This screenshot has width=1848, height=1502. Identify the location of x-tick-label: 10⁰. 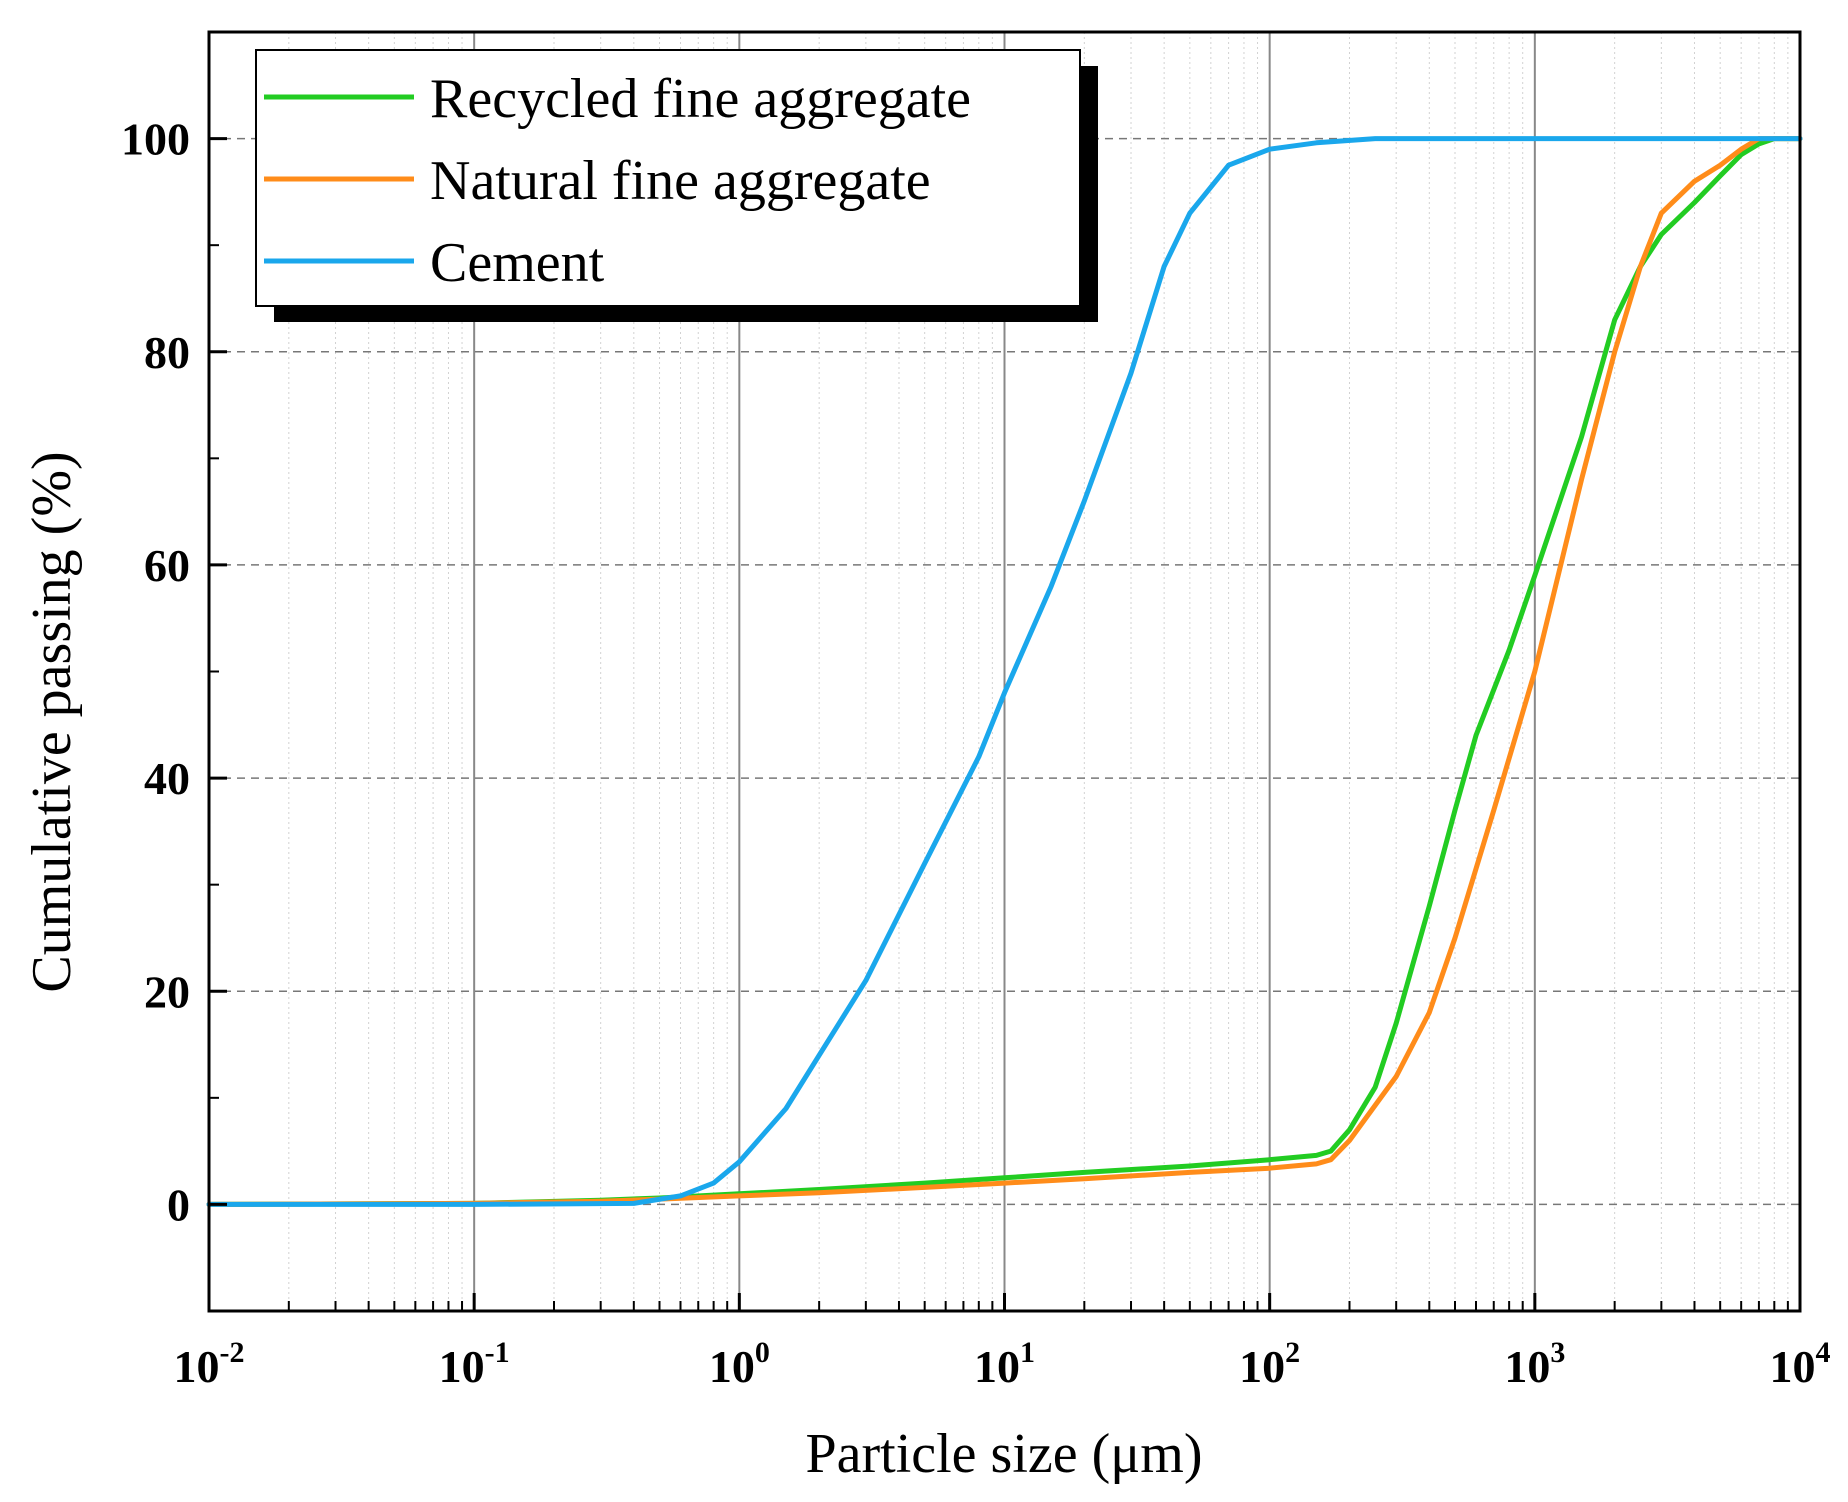
(739, 1364).